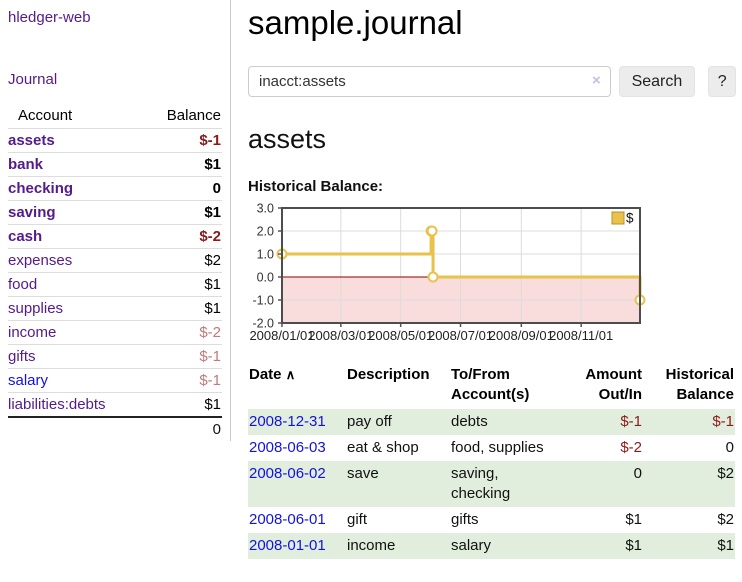 The image size is (742, 582). What do you see at coordinates (115, 380) in the screenshot?
I see `account-row: salary $-1` at bounding box center [115, 380].